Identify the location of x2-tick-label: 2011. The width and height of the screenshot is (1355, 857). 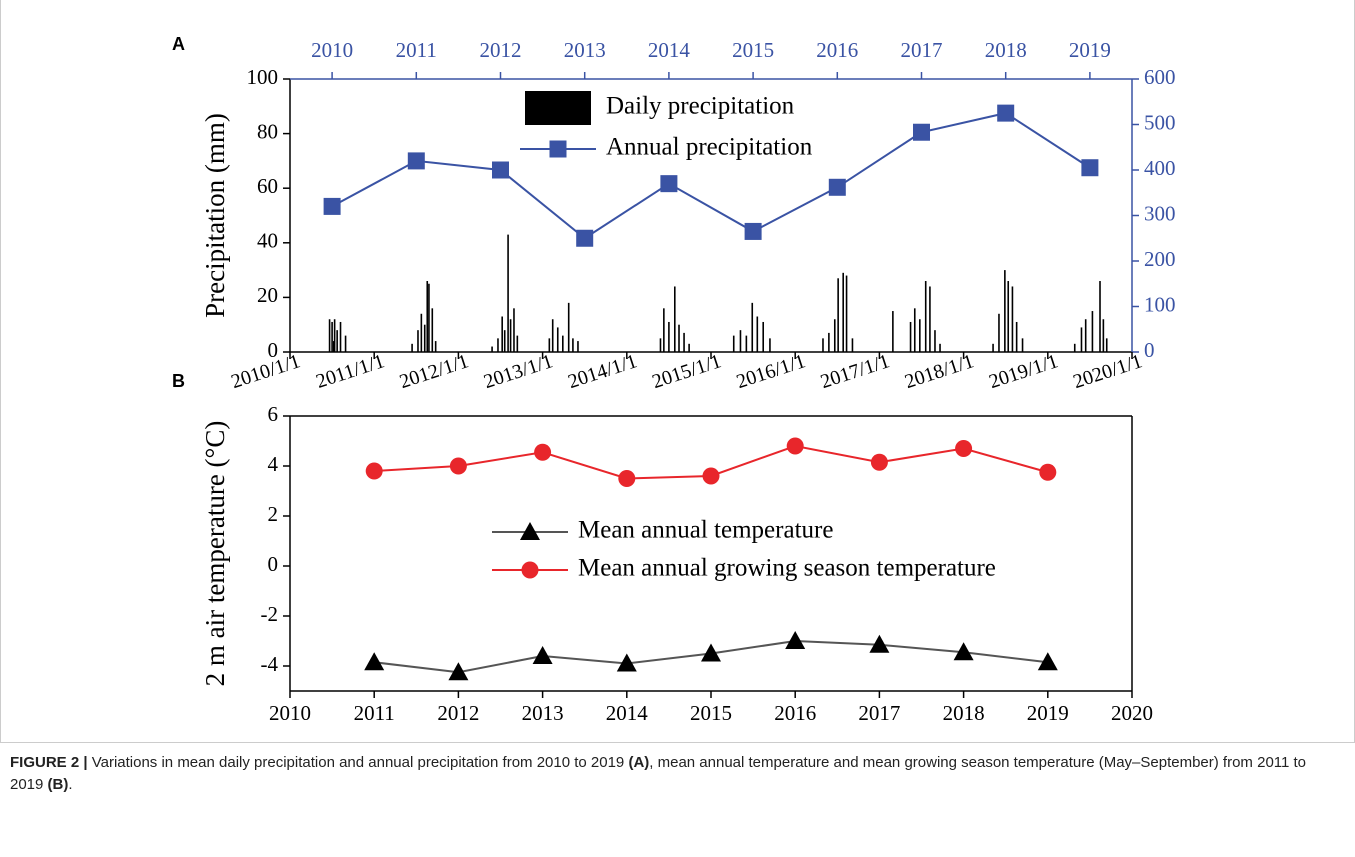
(416, 50).